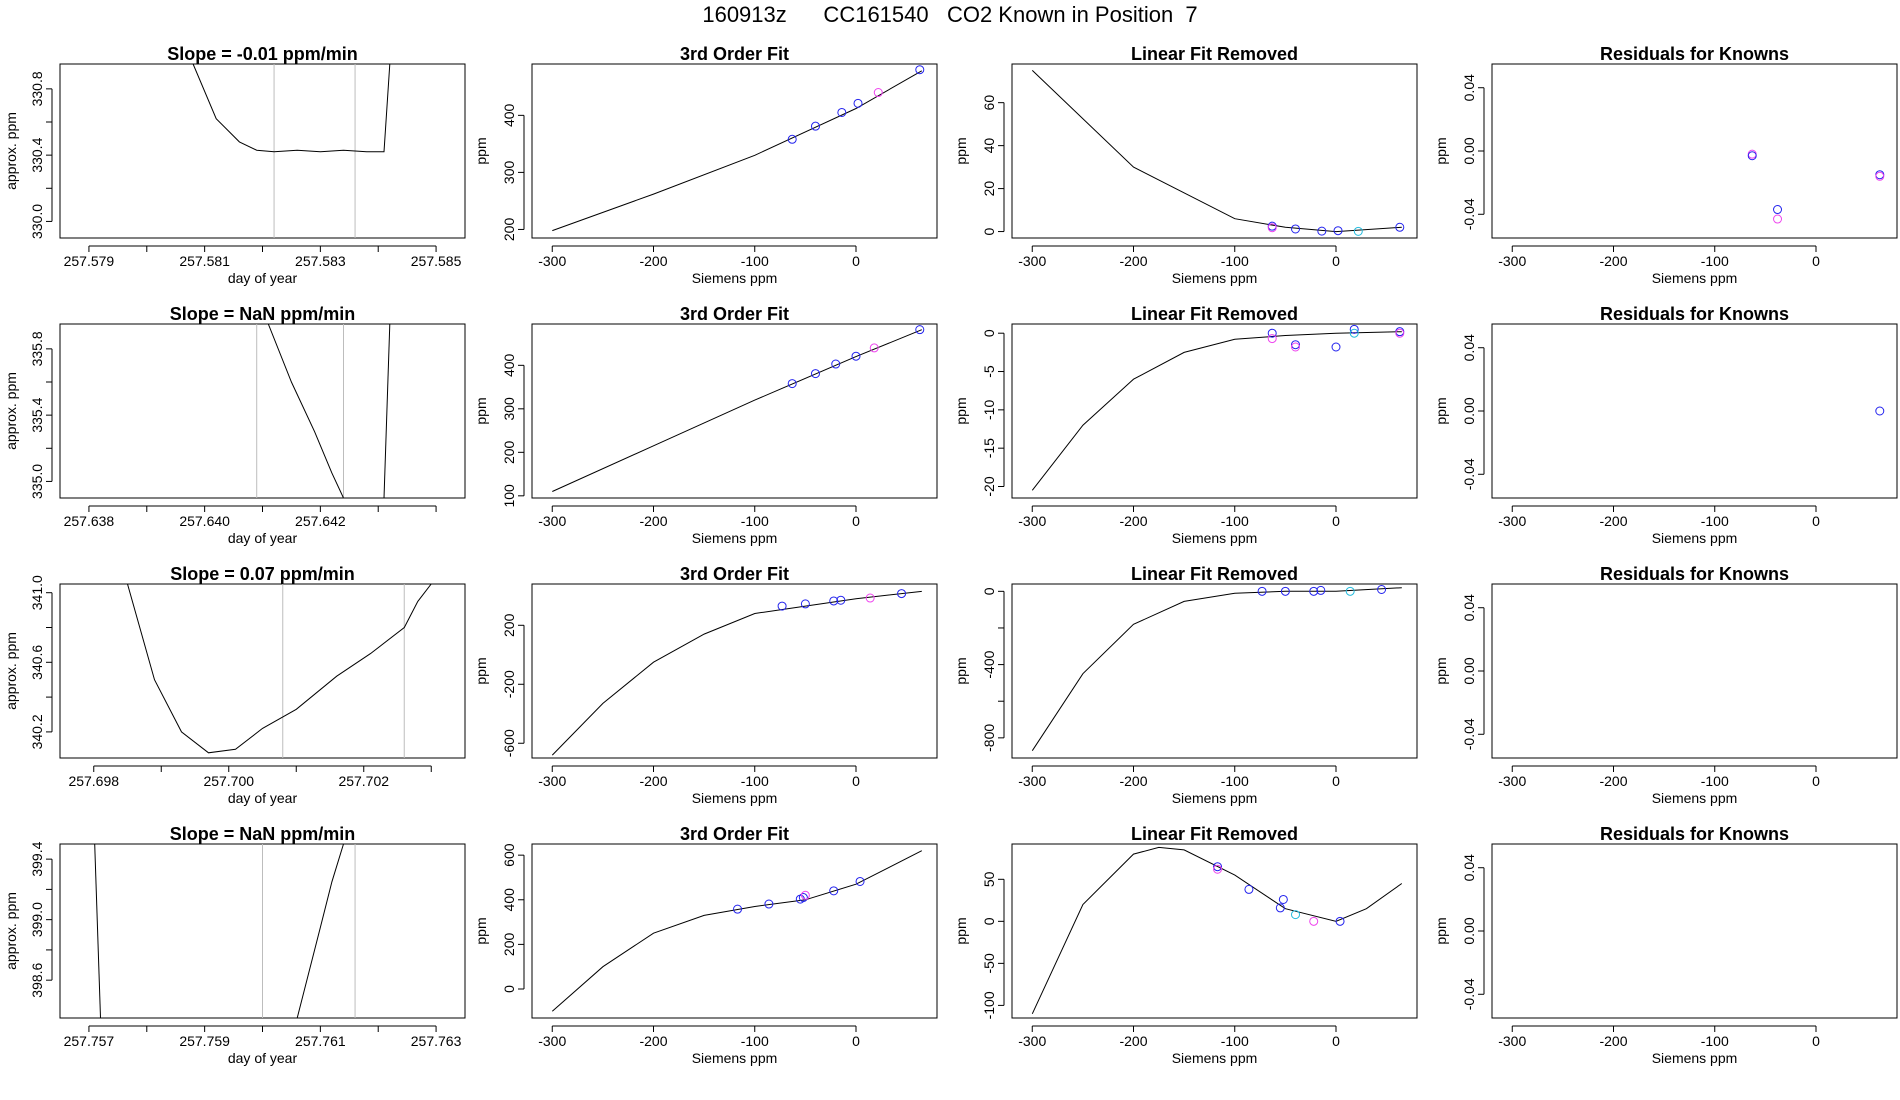 The height and width of the screenshot is (1100, 1900). Describe the element at coordinates (1214, 574) in the screenshot. I see `panel-title: Linear Fit Removed` at that location.